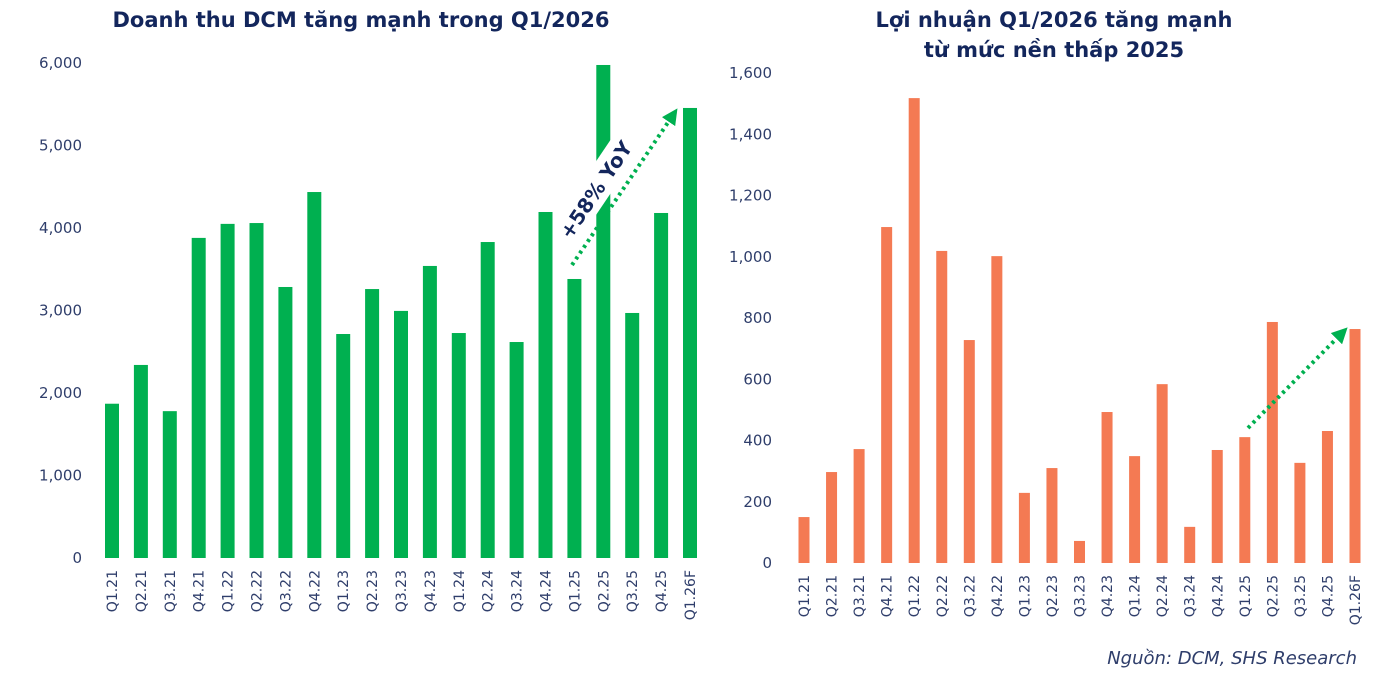  Describe the element at coordinates (750, 134) in the screenshot. I see `y-tick-label: 1,400` at that location.